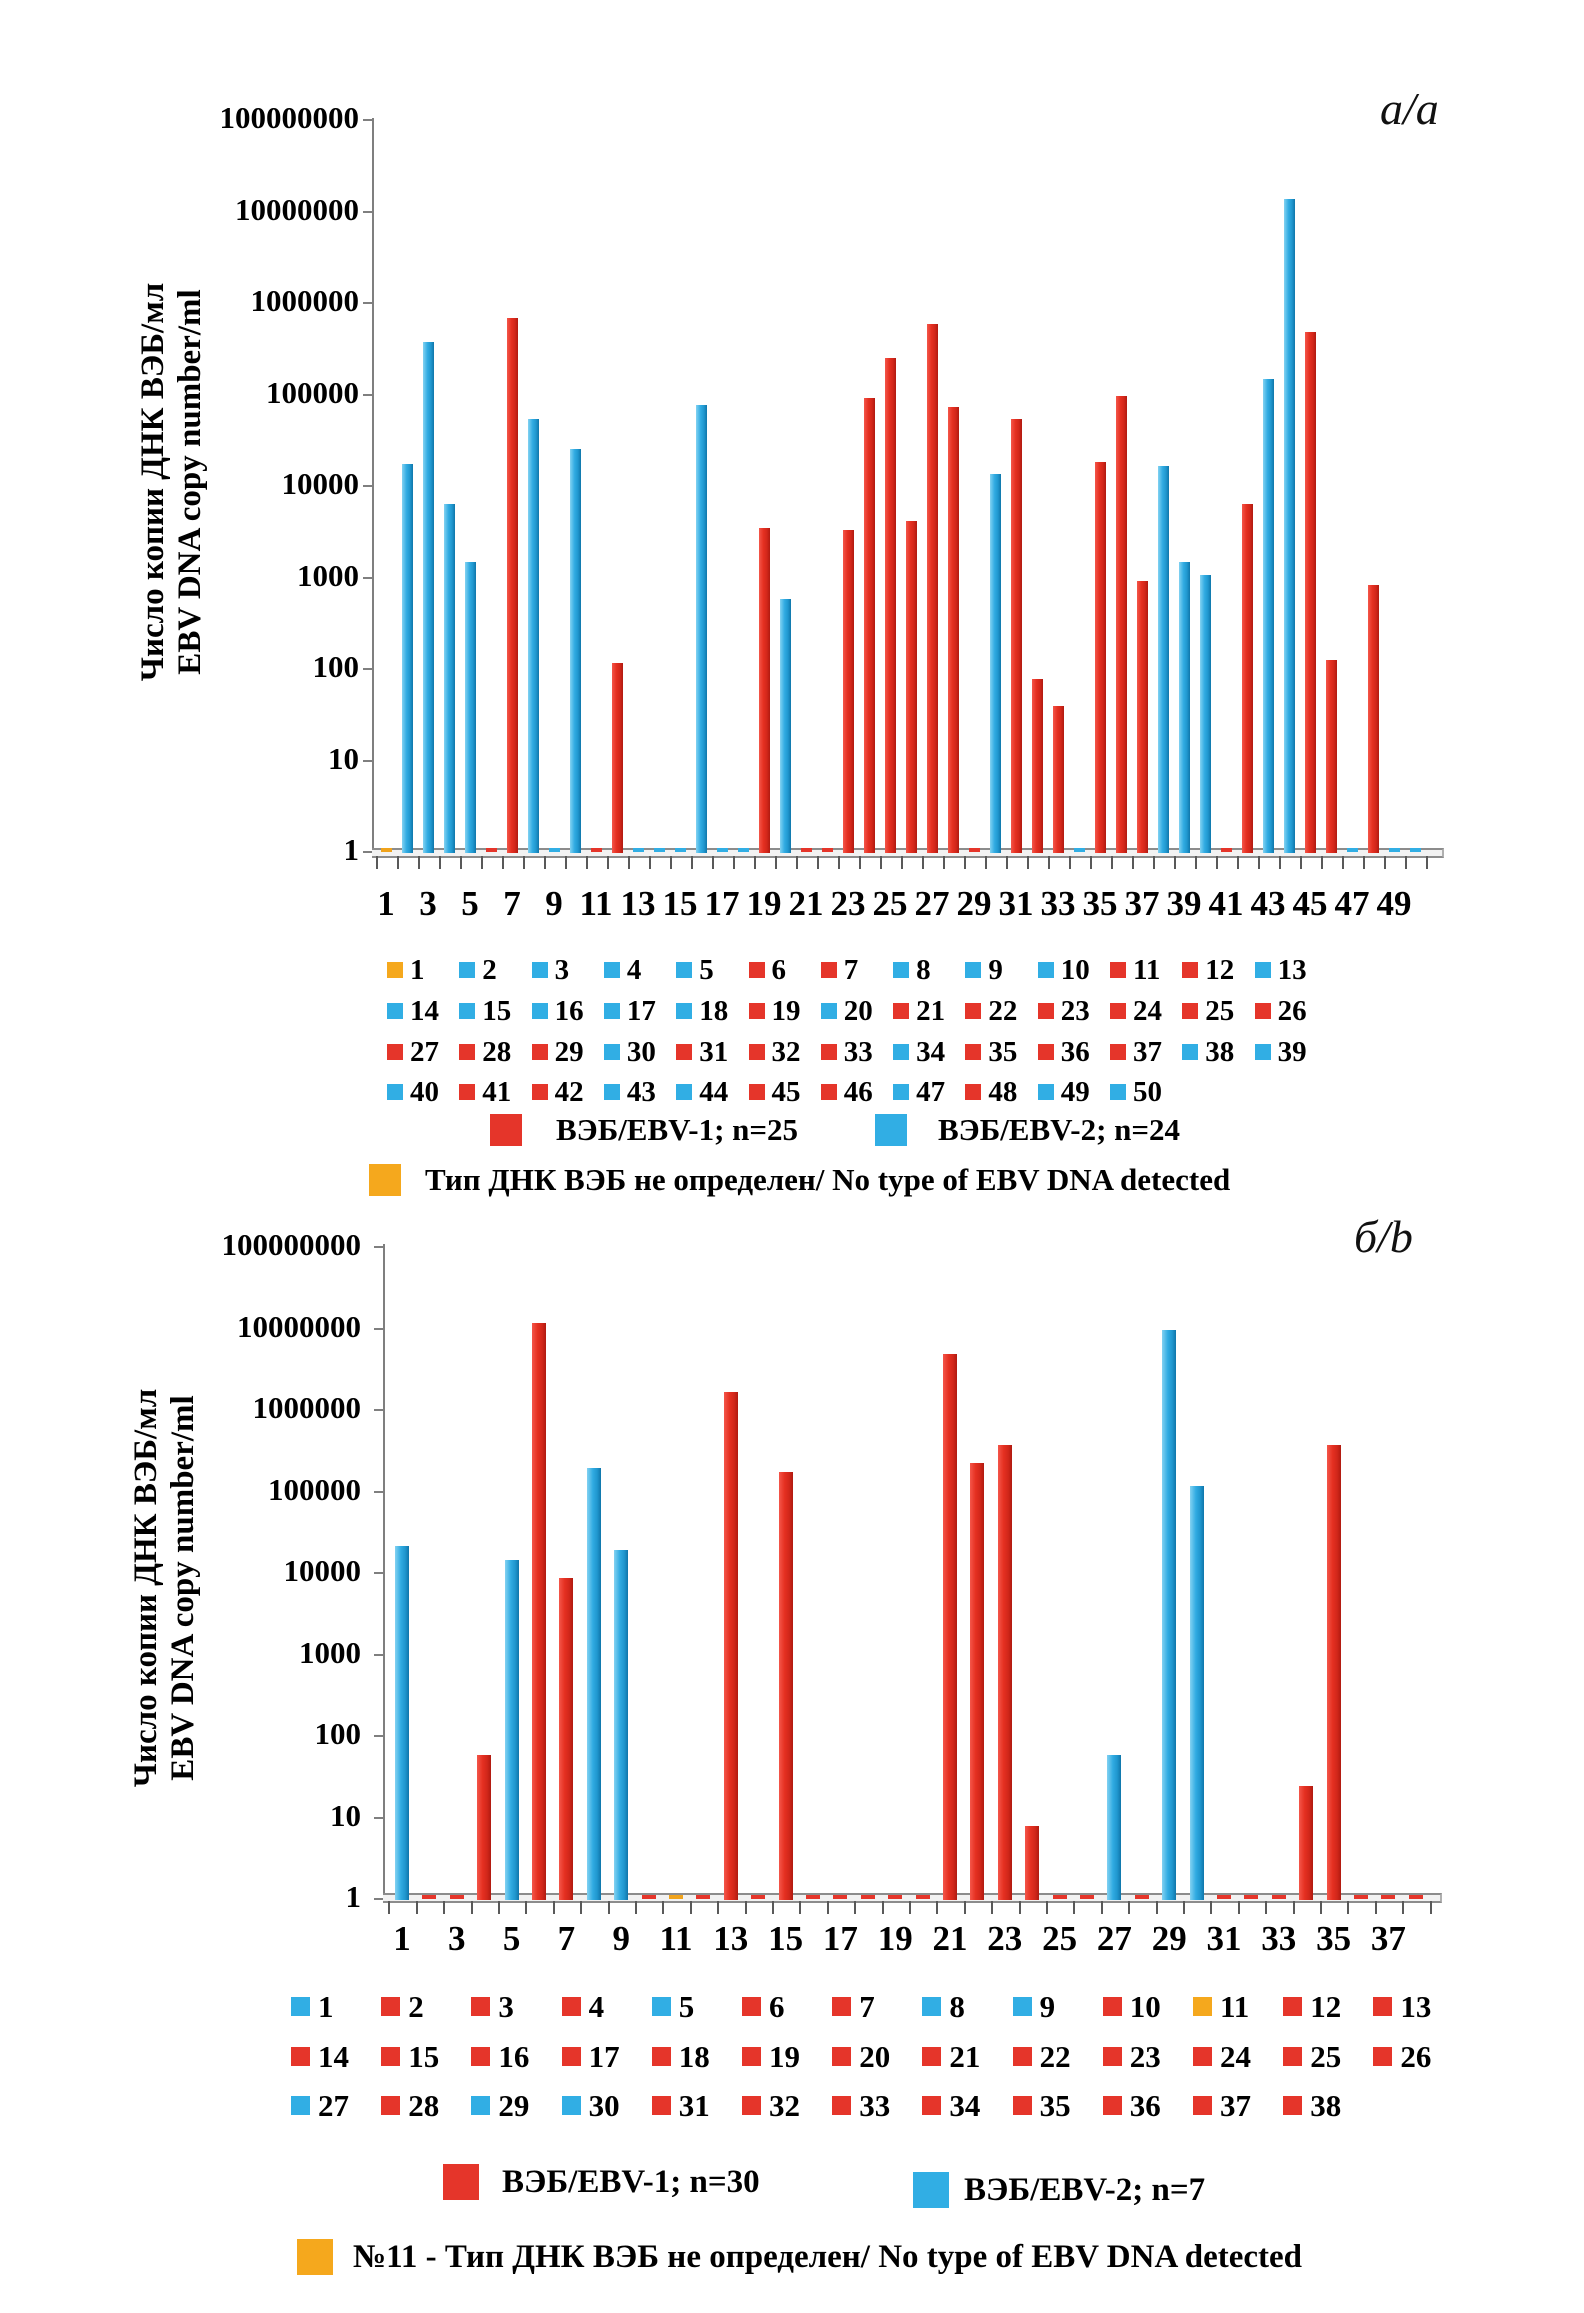  Describe the element at coordinates (694, 2056) in the screenshot. I see `legend-number-b-18: 18` at that location.